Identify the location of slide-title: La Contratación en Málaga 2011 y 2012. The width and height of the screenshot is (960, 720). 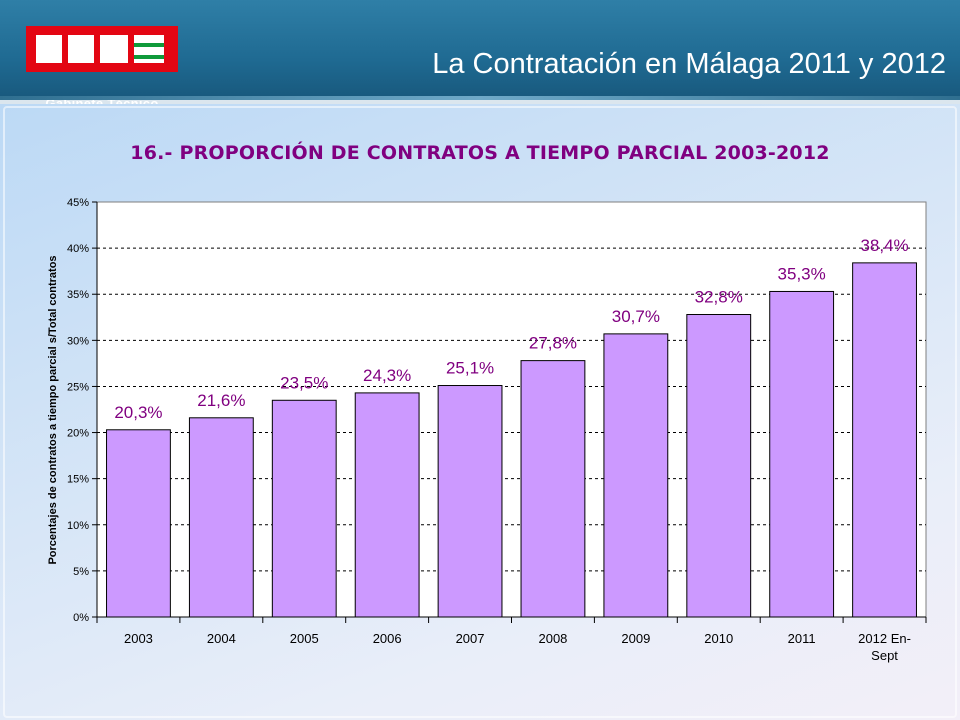
(689, 64).